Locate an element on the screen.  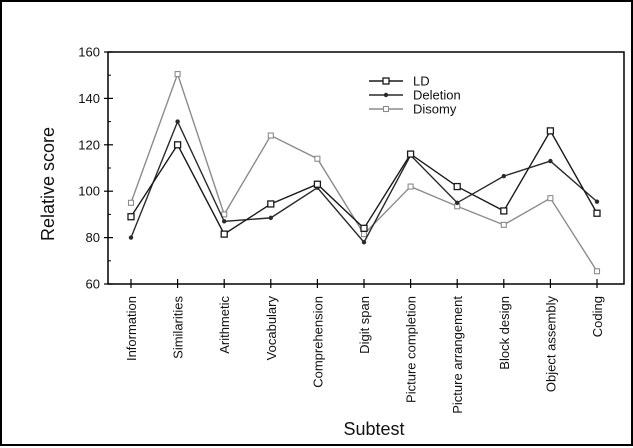
y-tick-label: 120 is located at coordinates (89, 144).